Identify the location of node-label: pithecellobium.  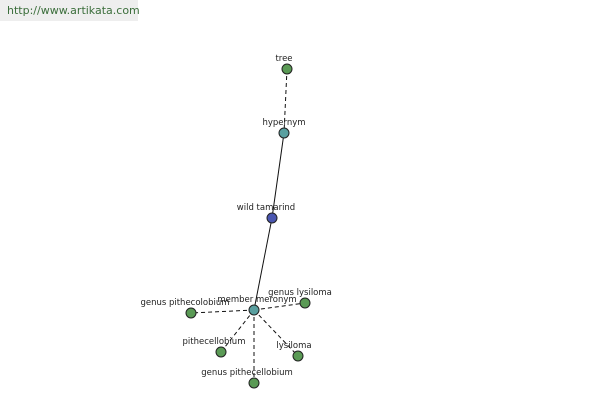
(214, 342).